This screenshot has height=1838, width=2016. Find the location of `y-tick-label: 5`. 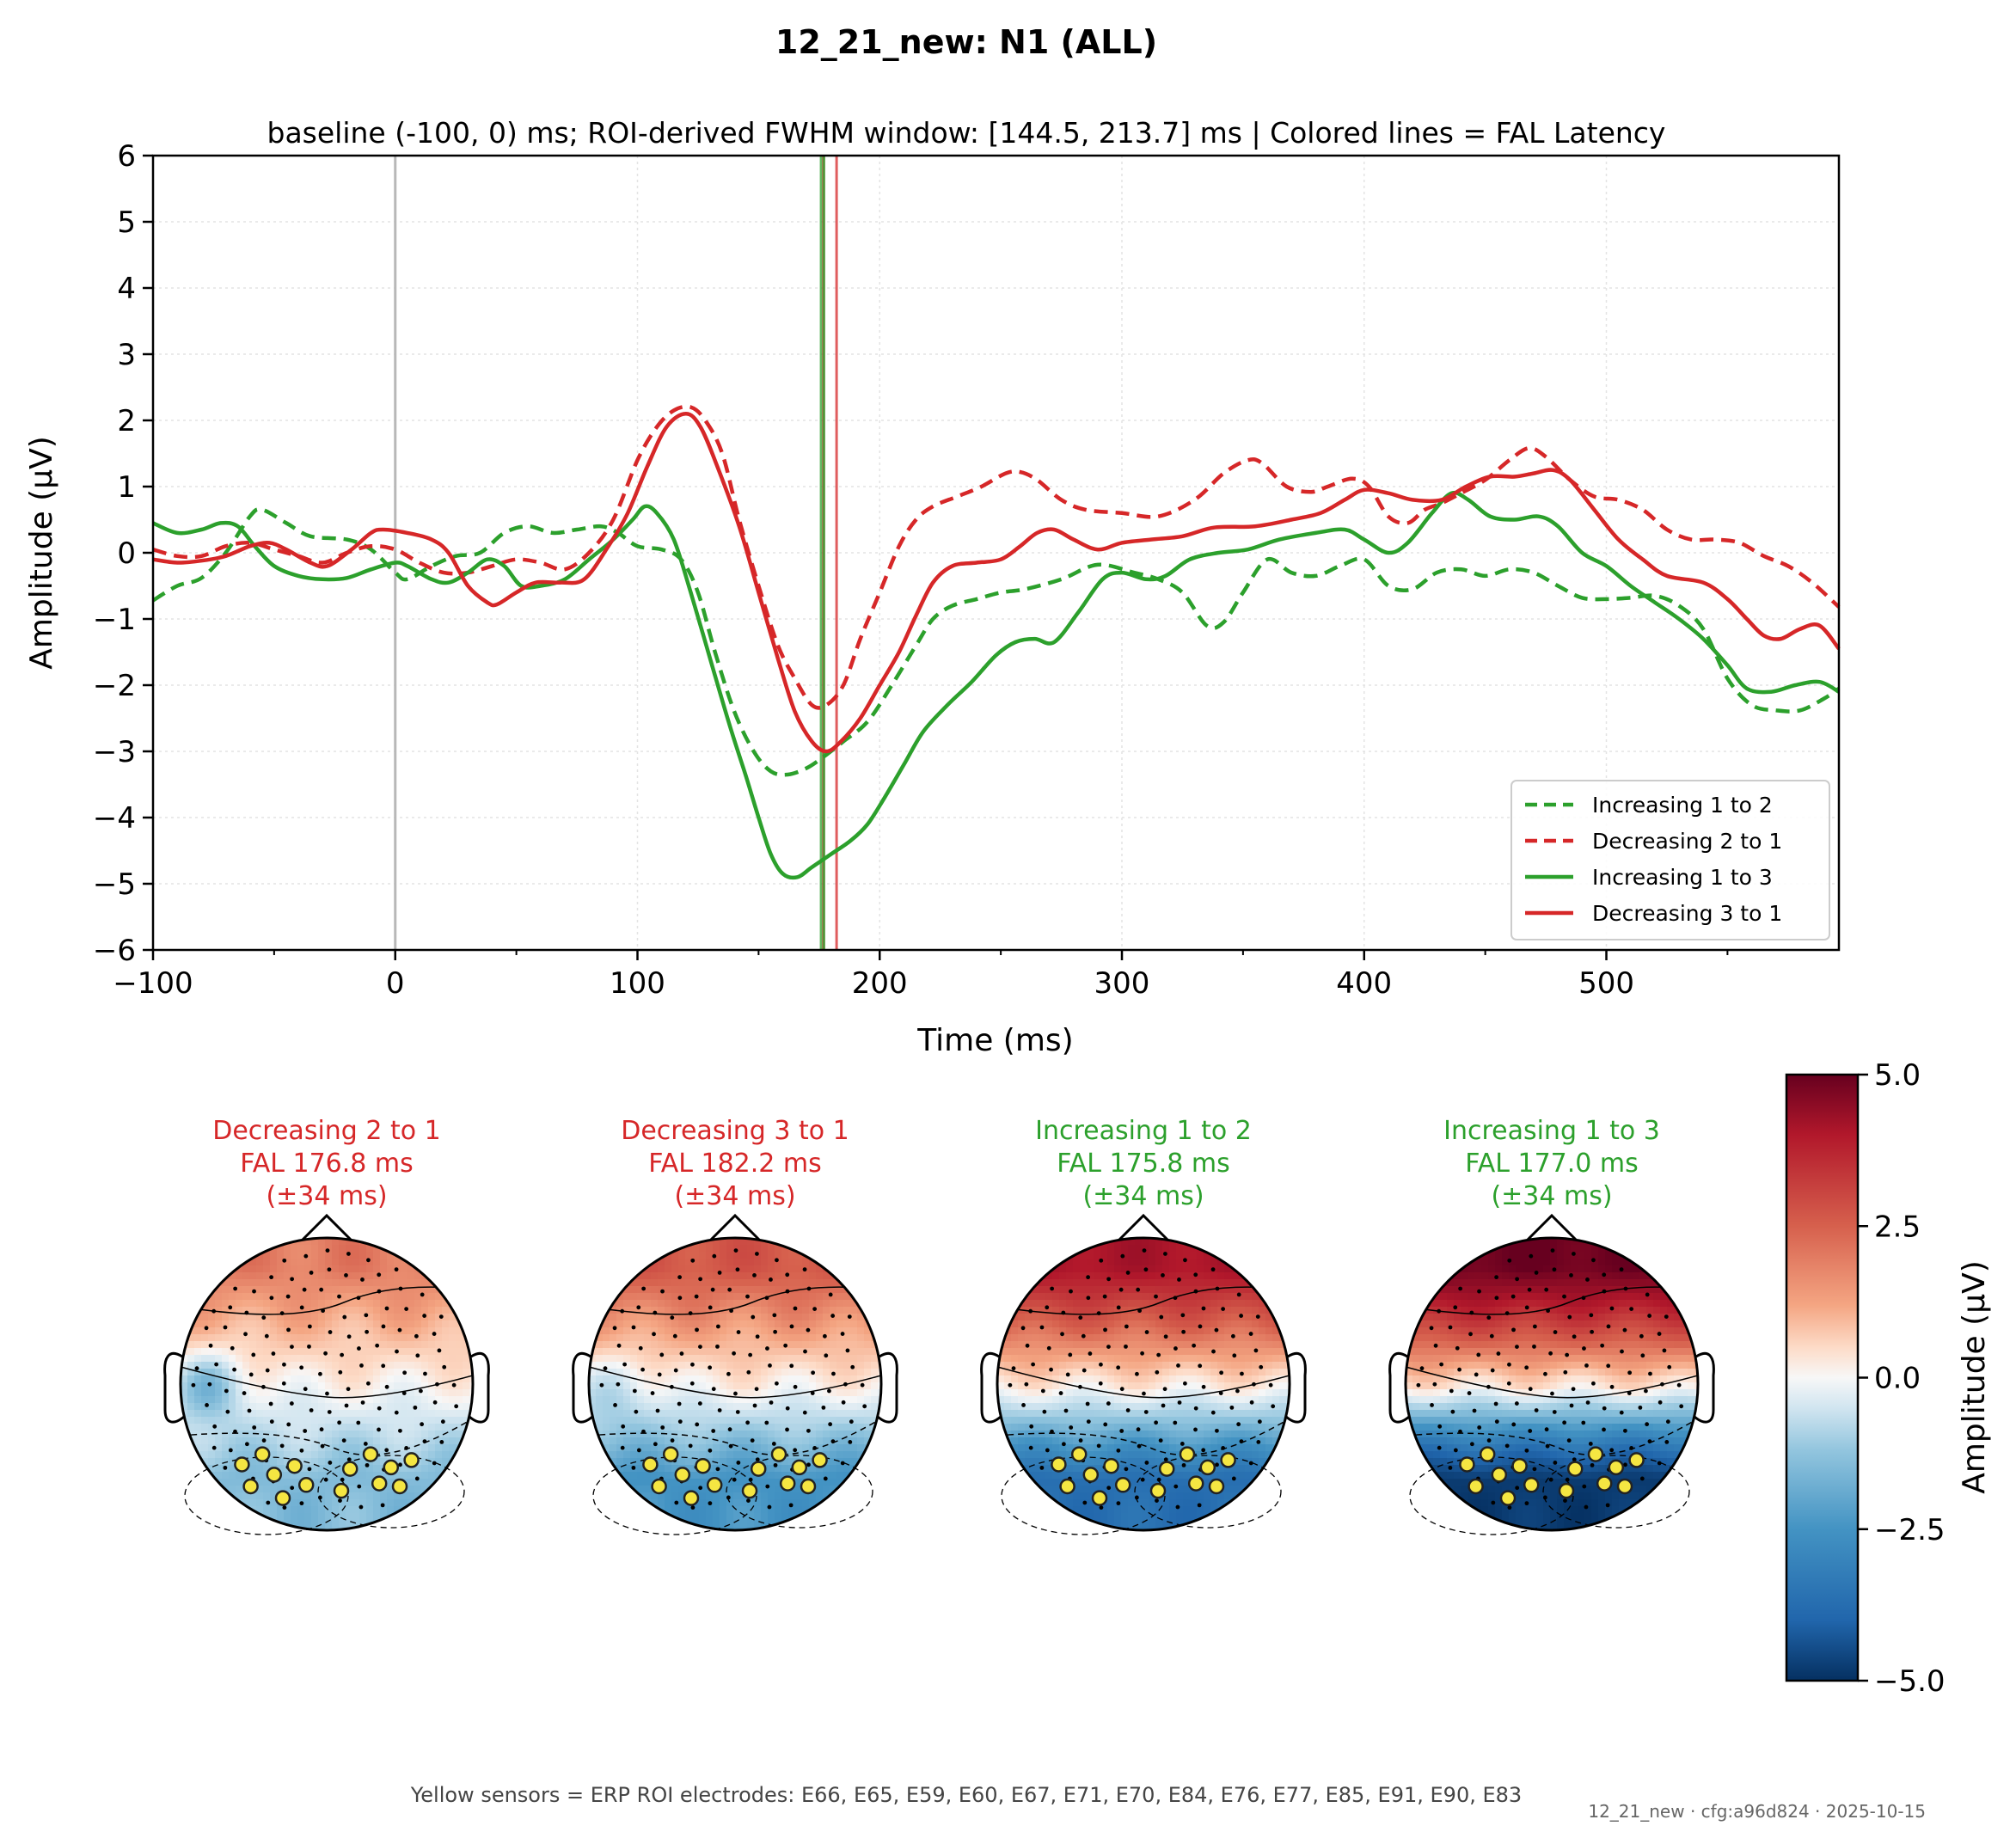

y-tick-label: 5 is located at coordinates (126, 223).